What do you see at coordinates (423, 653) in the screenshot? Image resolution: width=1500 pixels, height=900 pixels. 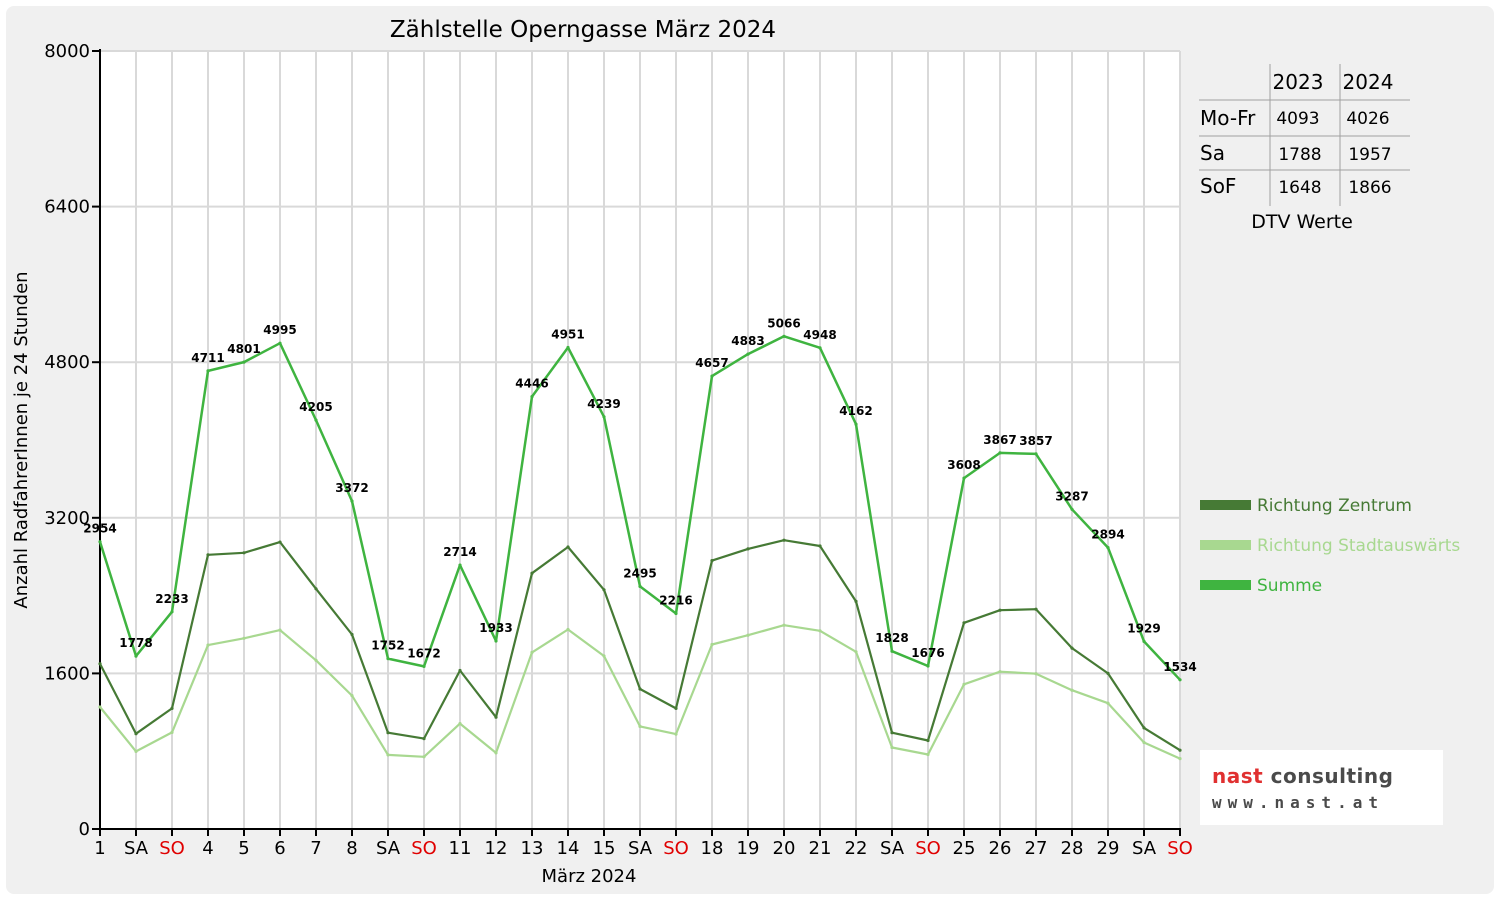 I see `data-label: 1672` at bounding box center [423, 653].